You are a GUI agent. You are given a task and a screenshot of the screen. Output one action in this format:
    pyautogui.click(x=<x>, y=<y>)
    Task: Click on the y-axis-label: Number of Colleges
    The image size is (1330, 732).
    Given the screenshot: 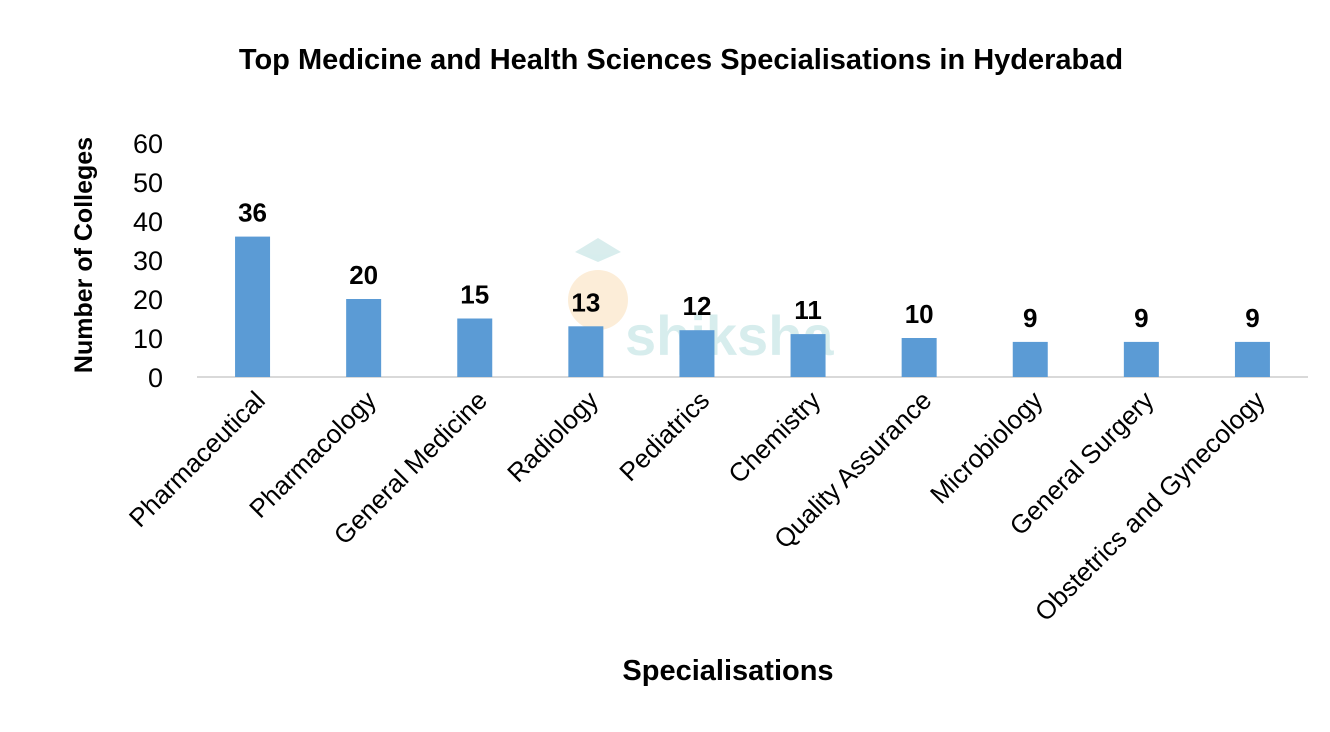 What is the action you would take?
    pyautogui.click(x=84, y=255)
    